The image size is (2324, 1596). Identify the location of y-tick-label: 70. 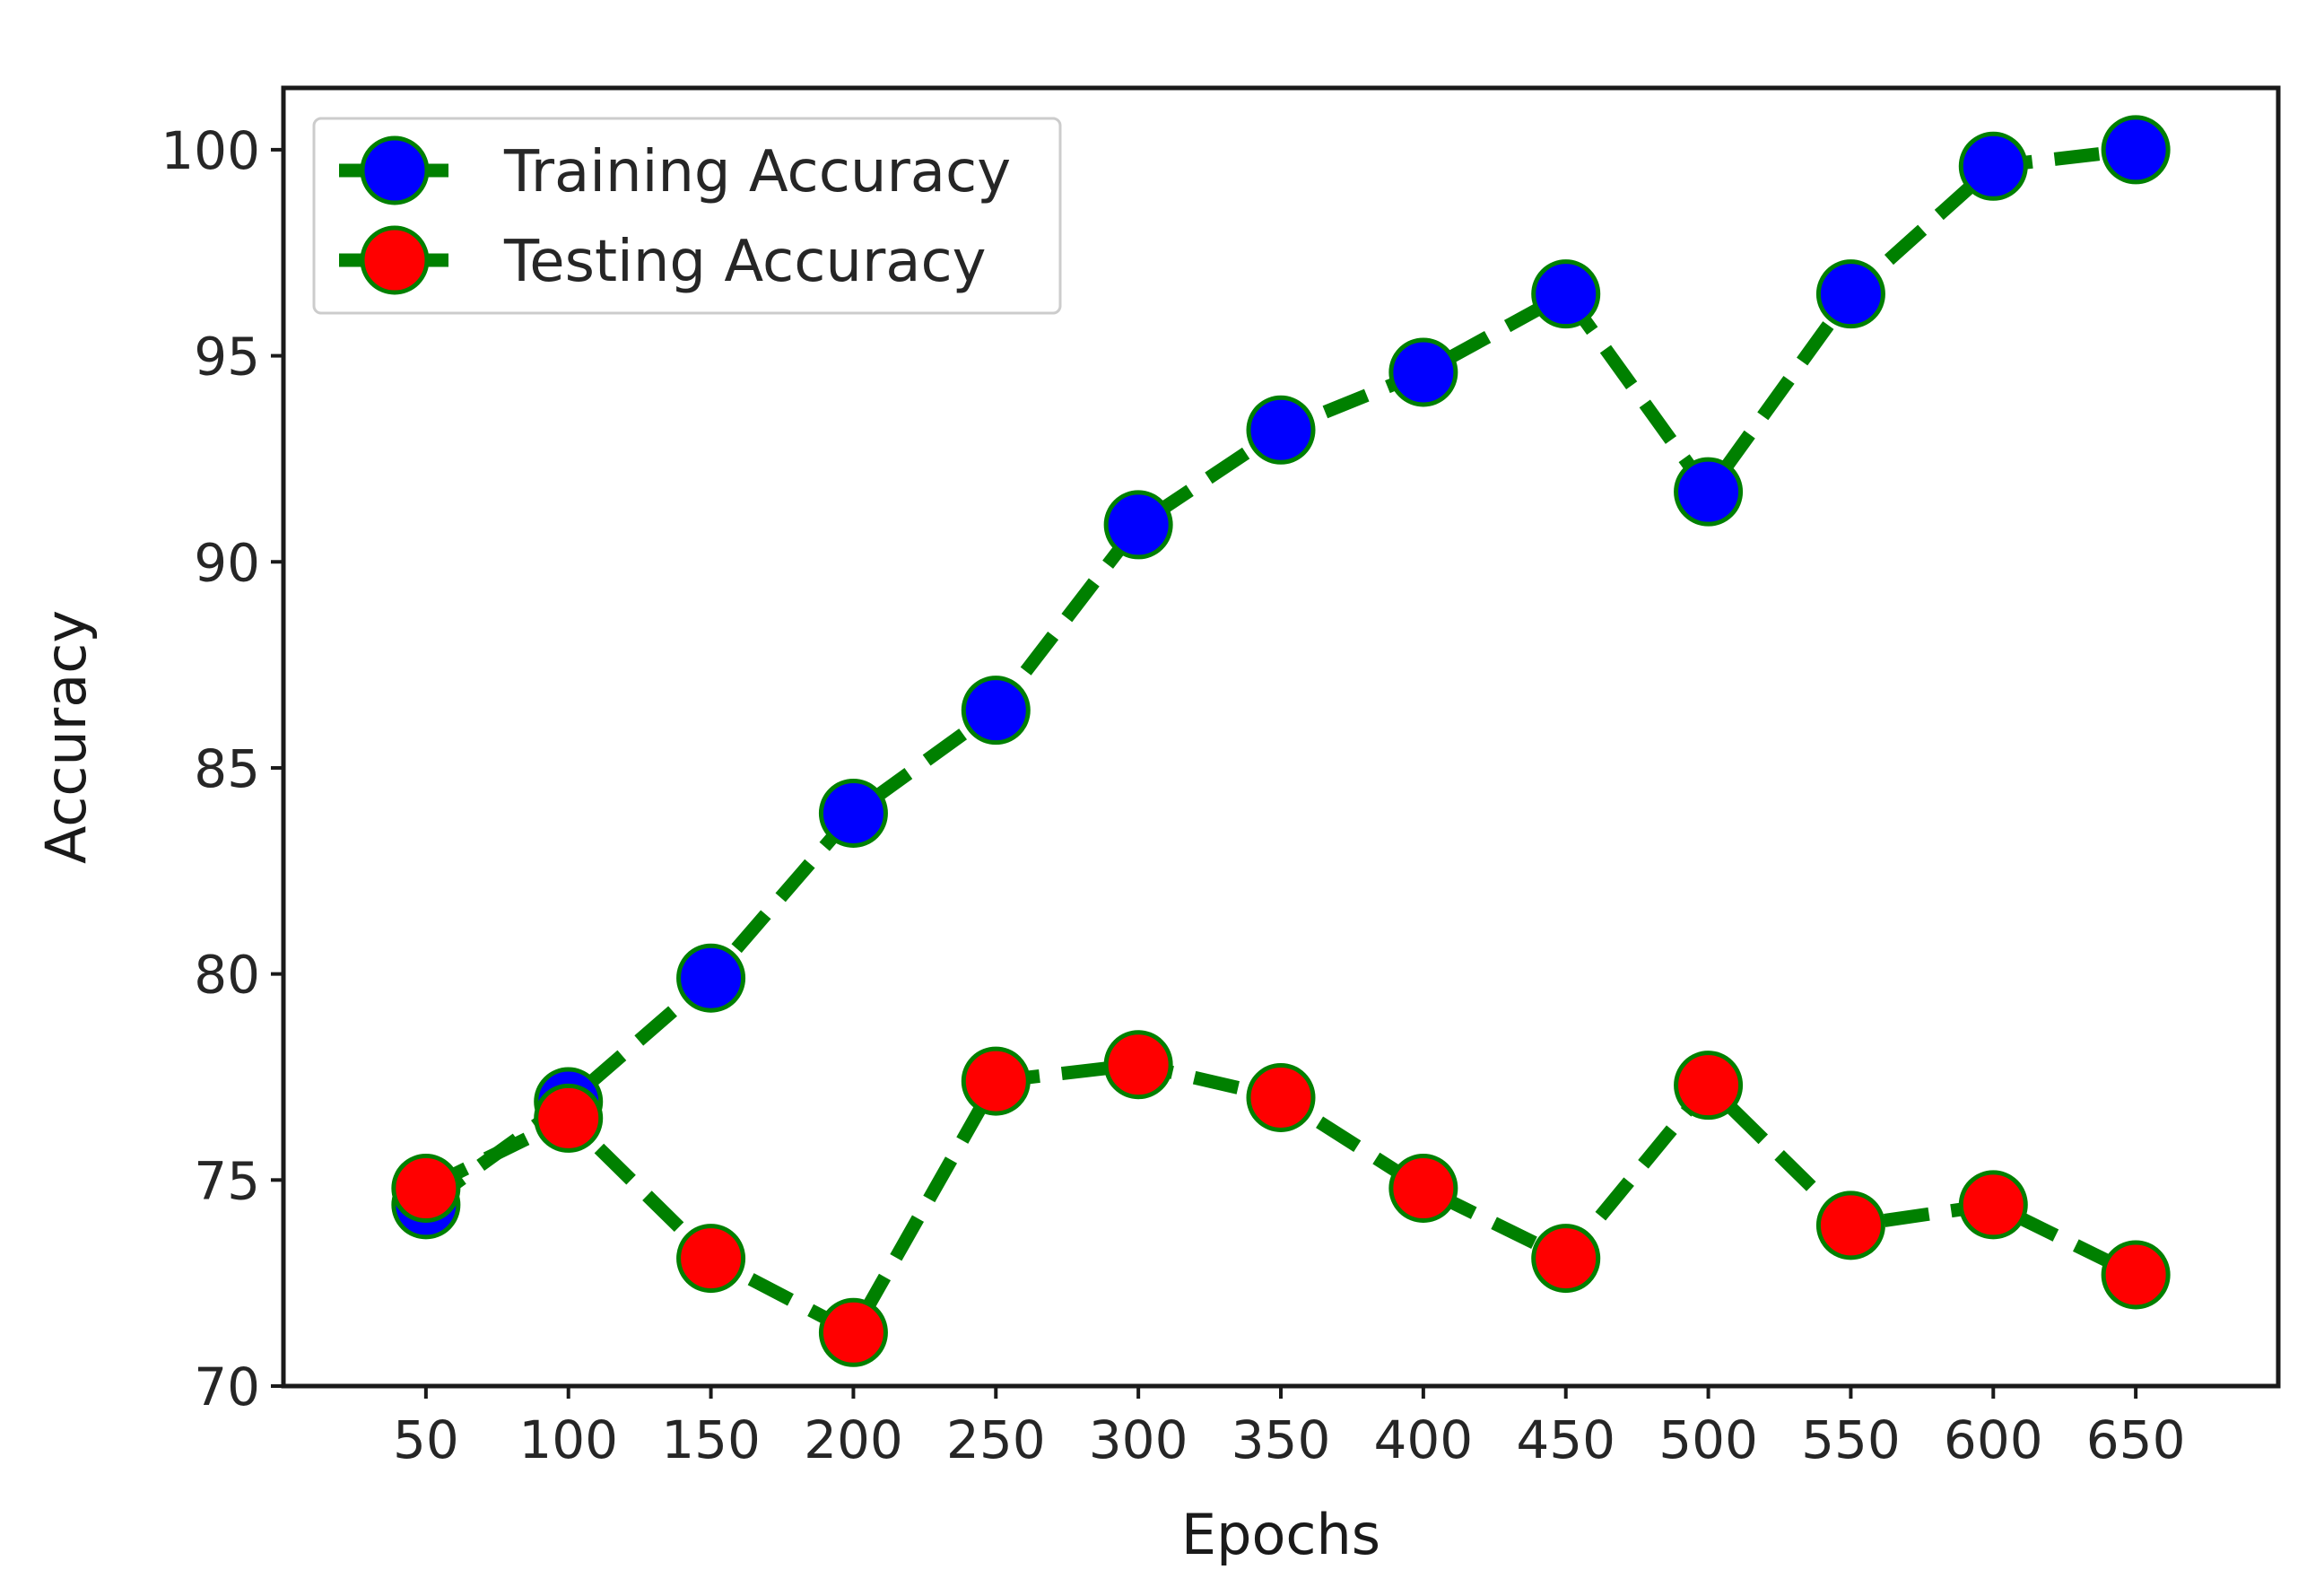
(227, 1386).